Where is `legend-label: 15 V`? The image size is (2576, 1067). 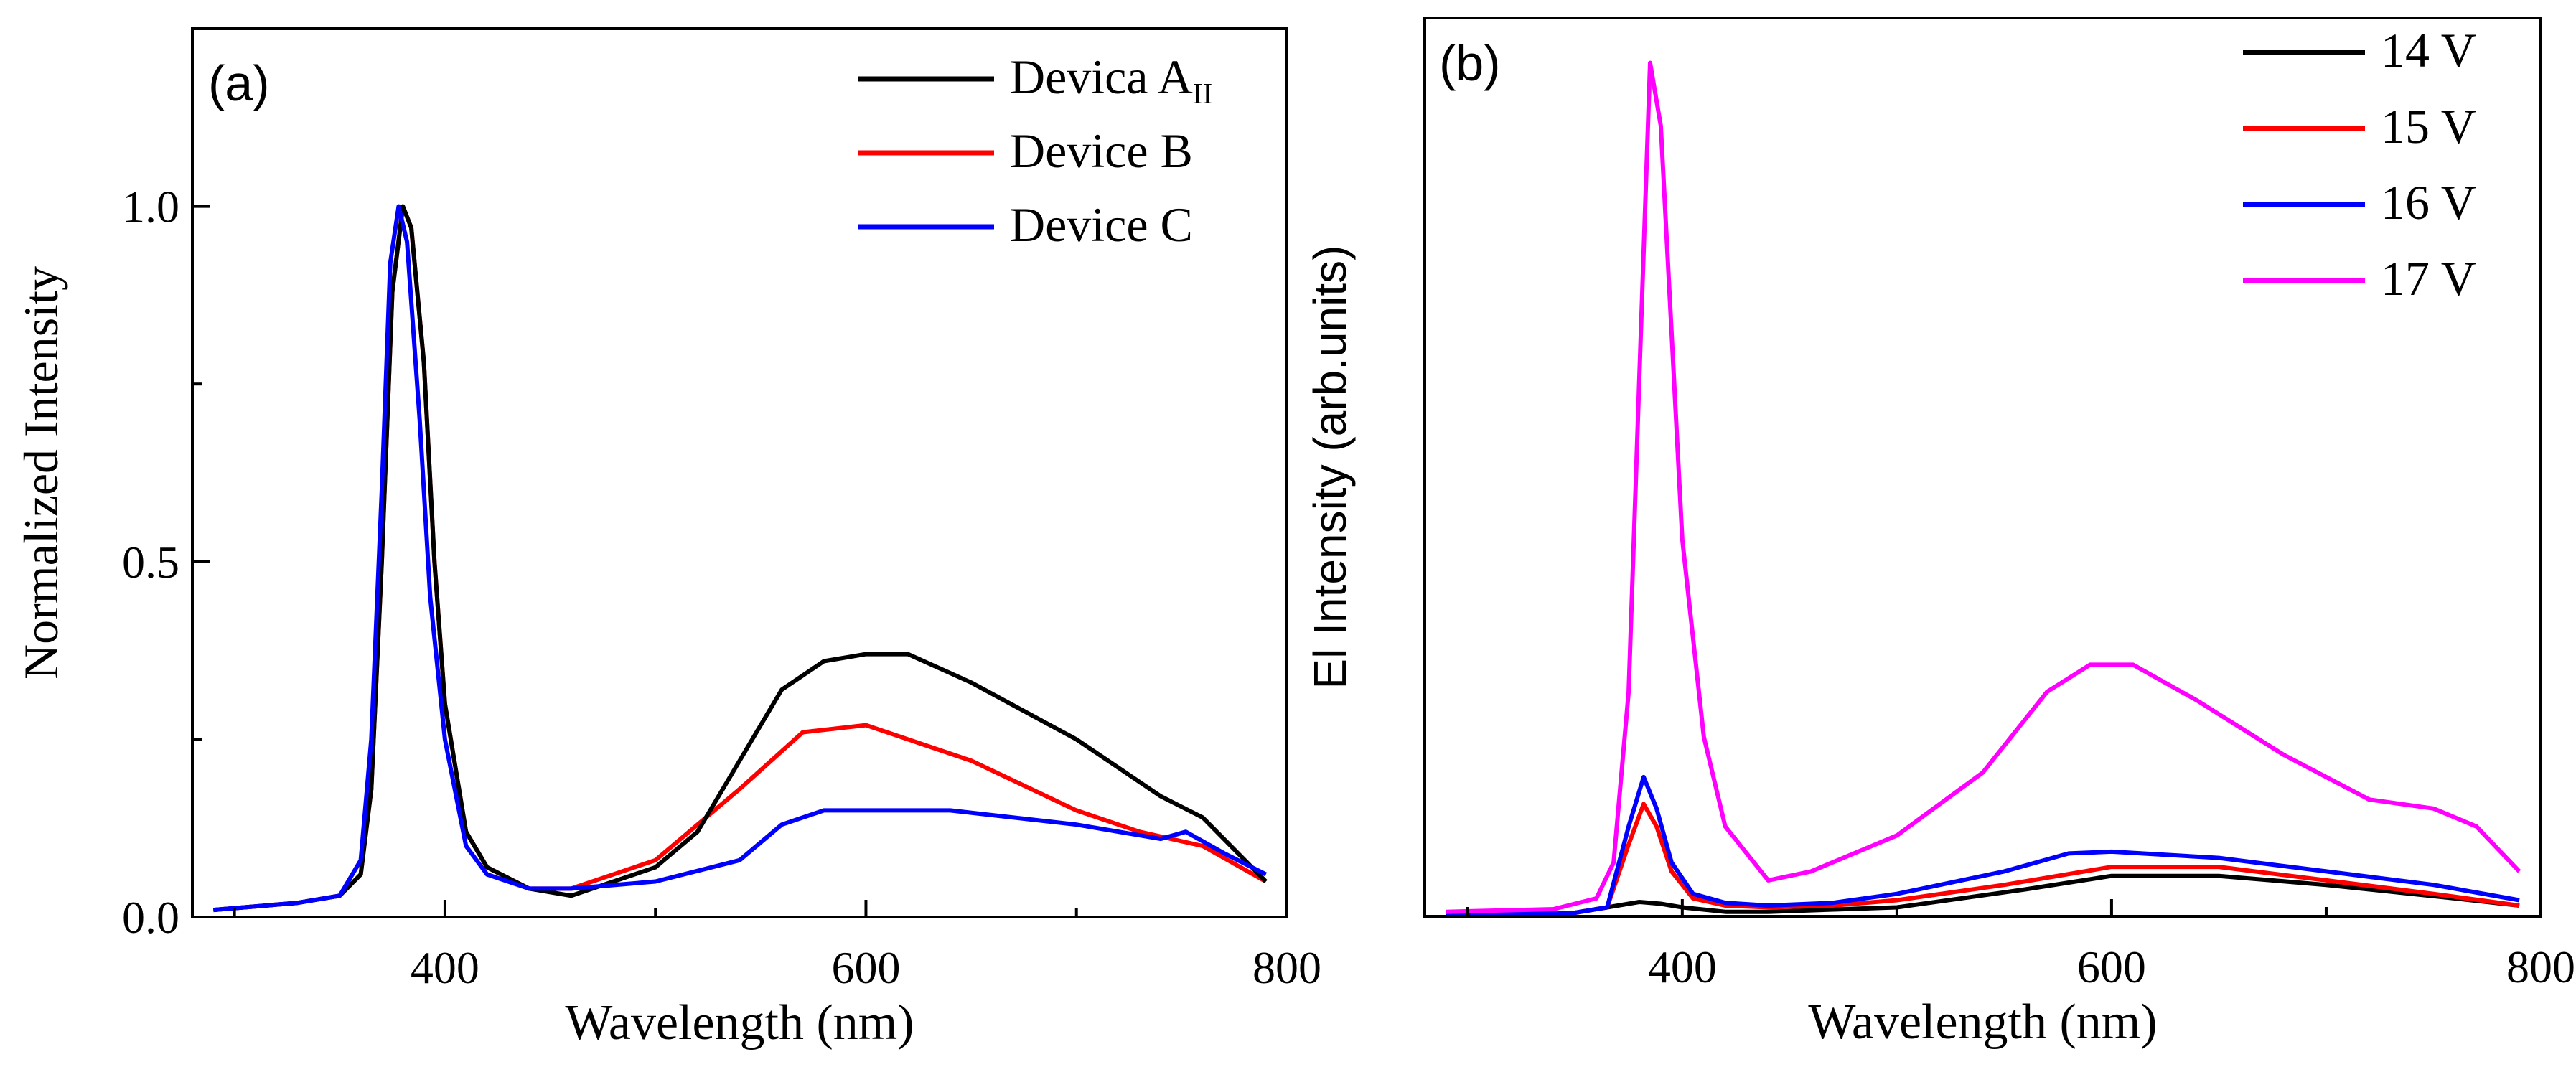
legend-label: 15 V is located at coordinates (2428, 126).